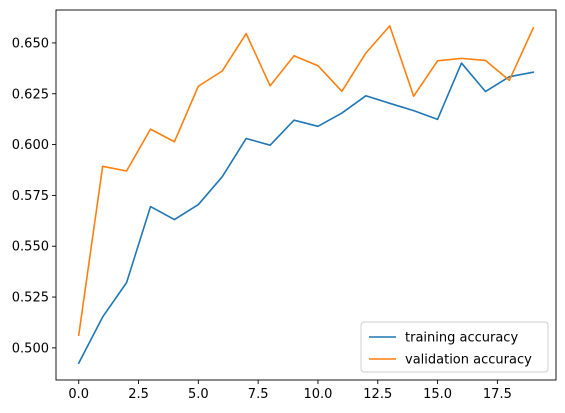 The width and height of the screenshot is (565, 413). What do you see at coordinates (258, 394) in the screenshot?
I see `x-tick-label: 7.5` at bounding box center [258, 394].